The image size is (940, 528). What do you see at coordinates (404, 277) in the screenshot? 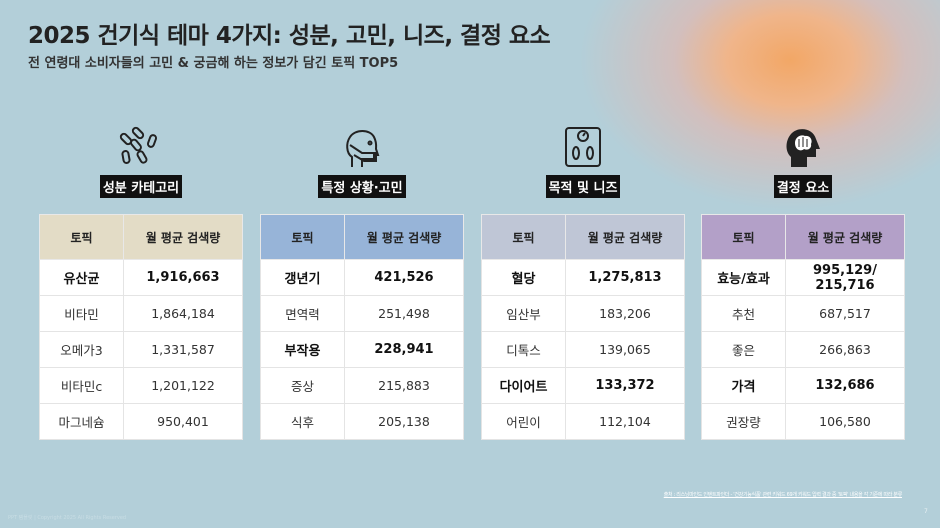
I see `volume-cell: 421,526` at bounding box center [404, 277].